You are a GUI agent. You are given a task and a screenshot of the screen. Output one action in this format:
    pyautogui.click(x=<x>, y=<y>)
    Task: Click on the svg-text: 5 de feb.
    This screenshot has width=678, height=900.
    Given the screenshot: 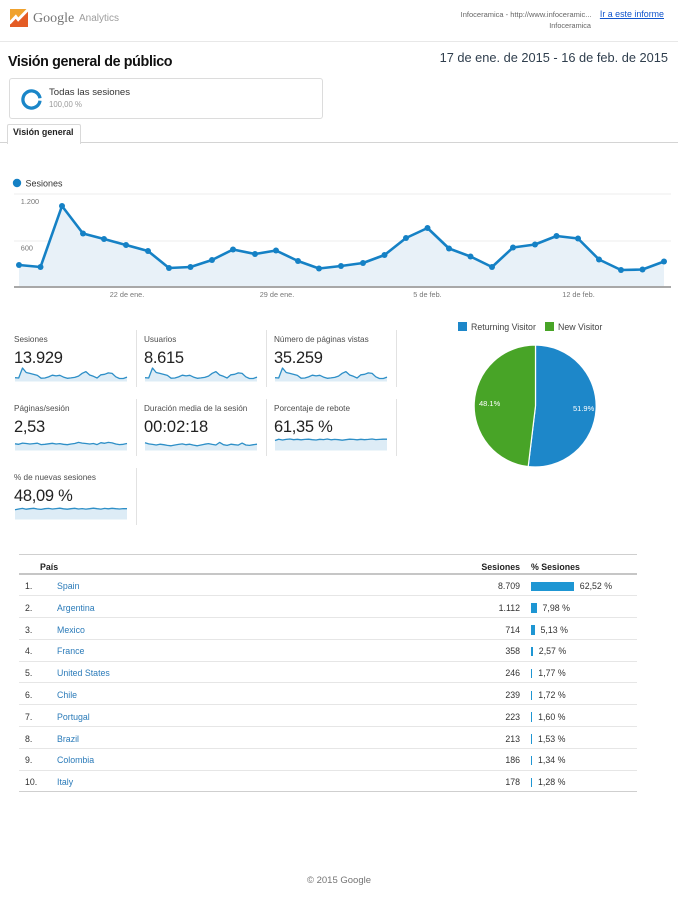 What is the action you would take?
    pyautogui.click(x=427, y=294)
    